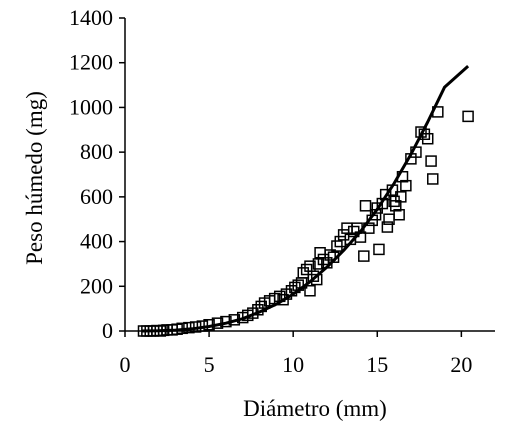  I want to click on x-axis-ticks: 0 5 10 15 20, so click(296, 354).